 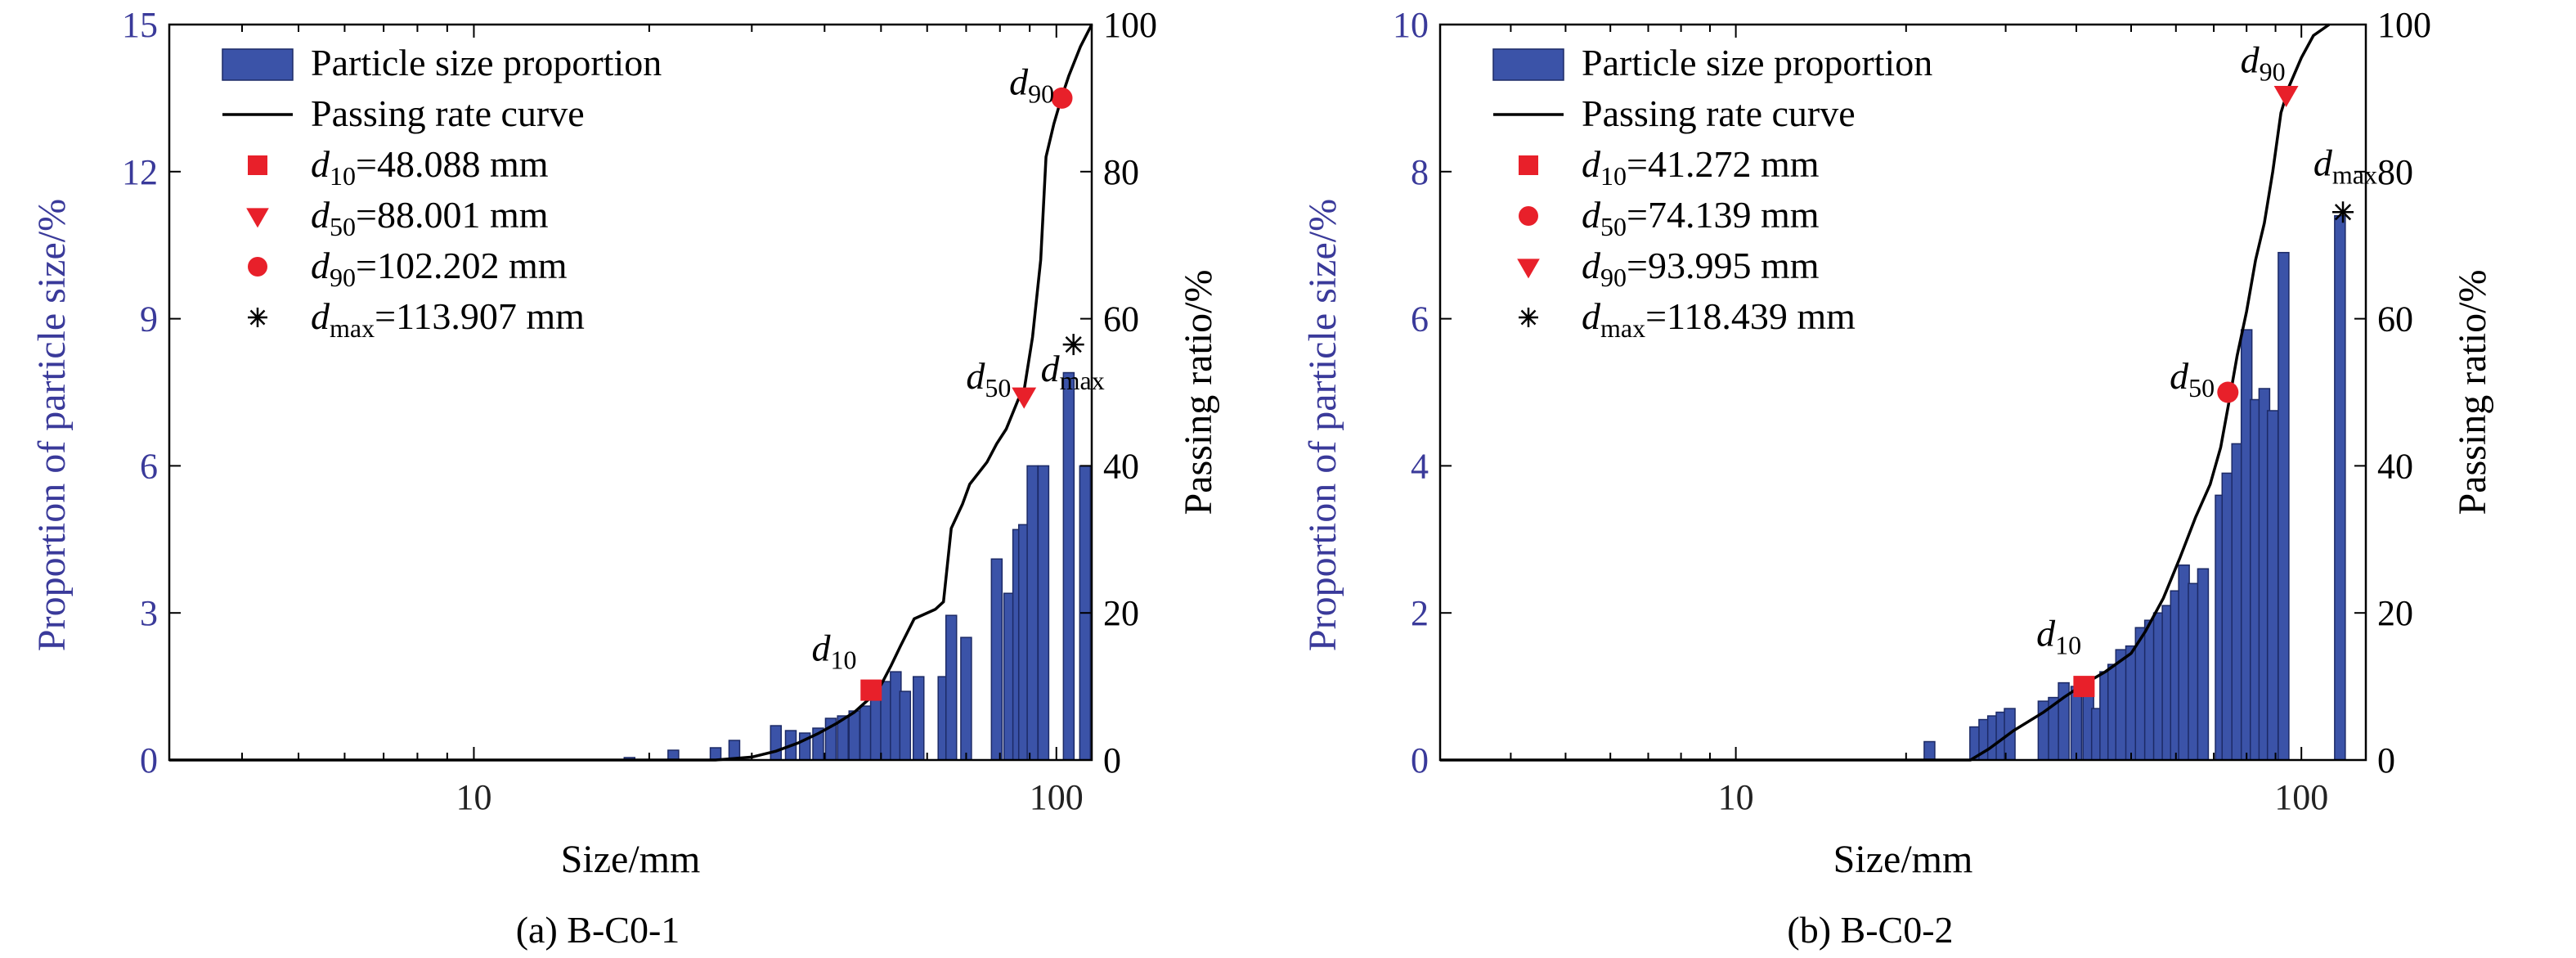 What do you see at coordinates (2058, 636) in the screenshot?
I see `panel-b-annotation-10: d10` at bounding box center [2058, 636].